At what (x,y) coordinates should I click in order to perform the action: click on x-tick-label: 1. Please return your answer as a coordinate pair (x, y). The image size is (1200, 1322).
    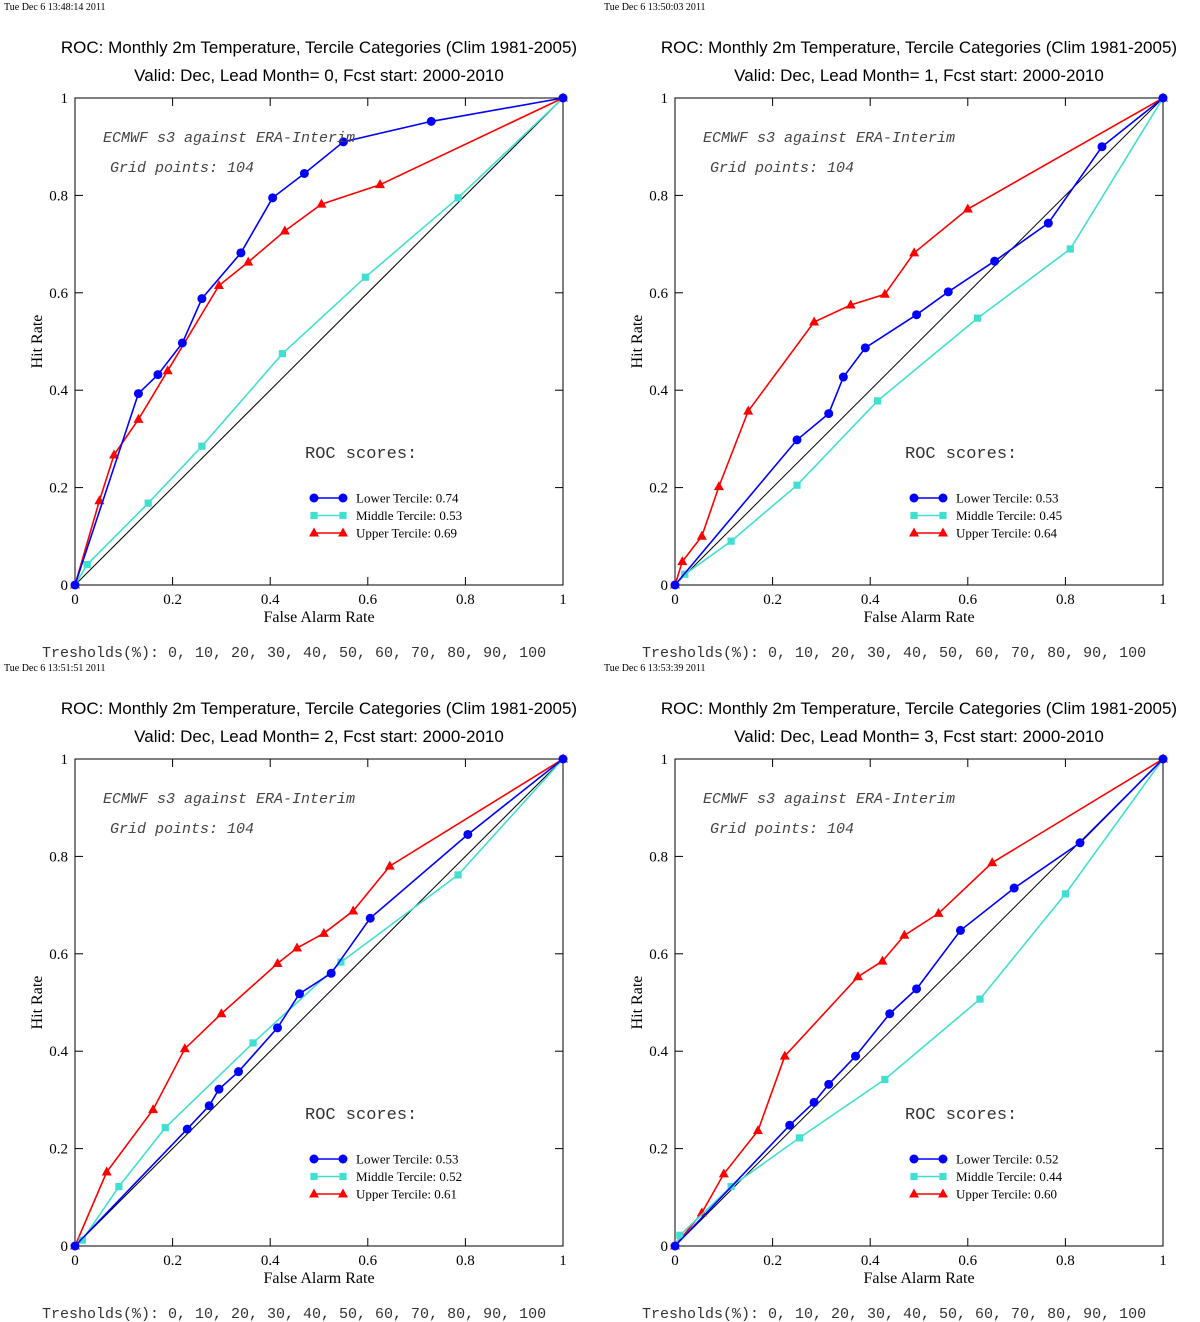
    Looking at the image, I should click on (1163, 600).